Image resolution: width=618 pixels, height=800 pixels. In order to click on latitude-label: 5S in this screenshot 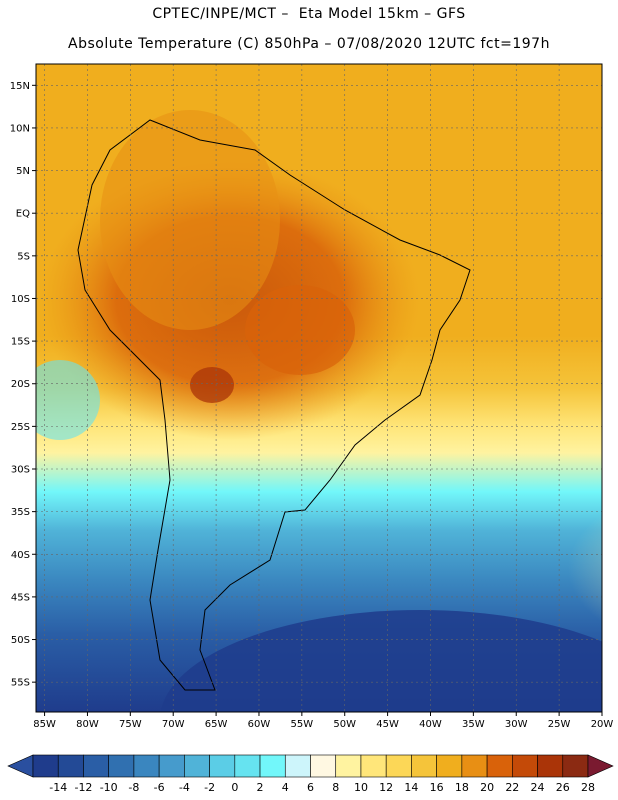, I will do `click(23, 256)`.